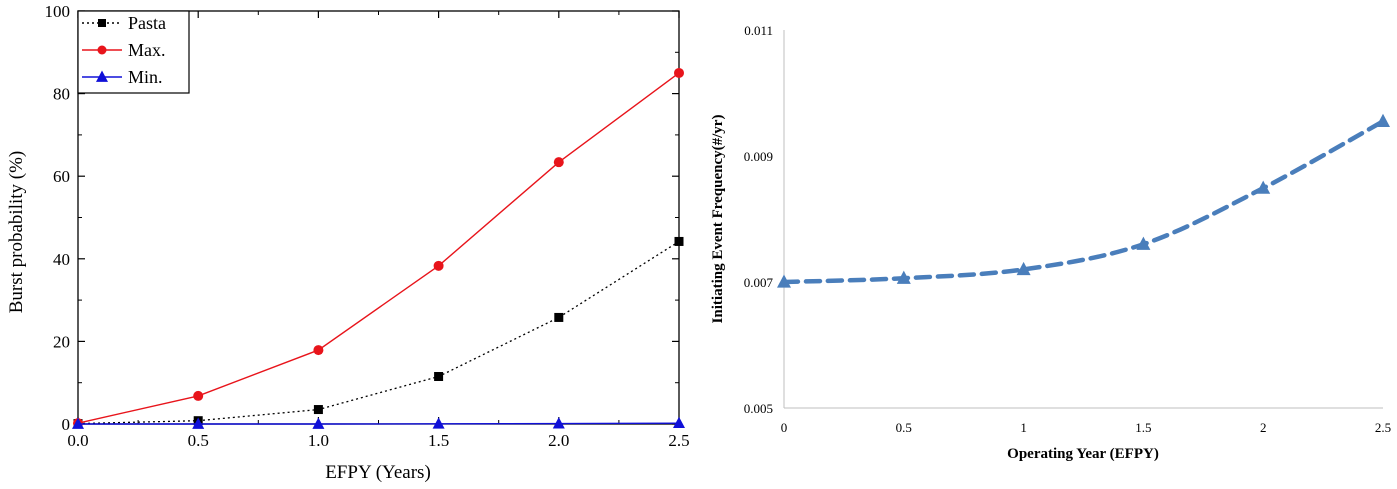 This screenshot has width=1397, height=489. Describe the element at coordinates (1143, 427) in the screenshot. I see `right-x-tick-label: 1.5` at that location.